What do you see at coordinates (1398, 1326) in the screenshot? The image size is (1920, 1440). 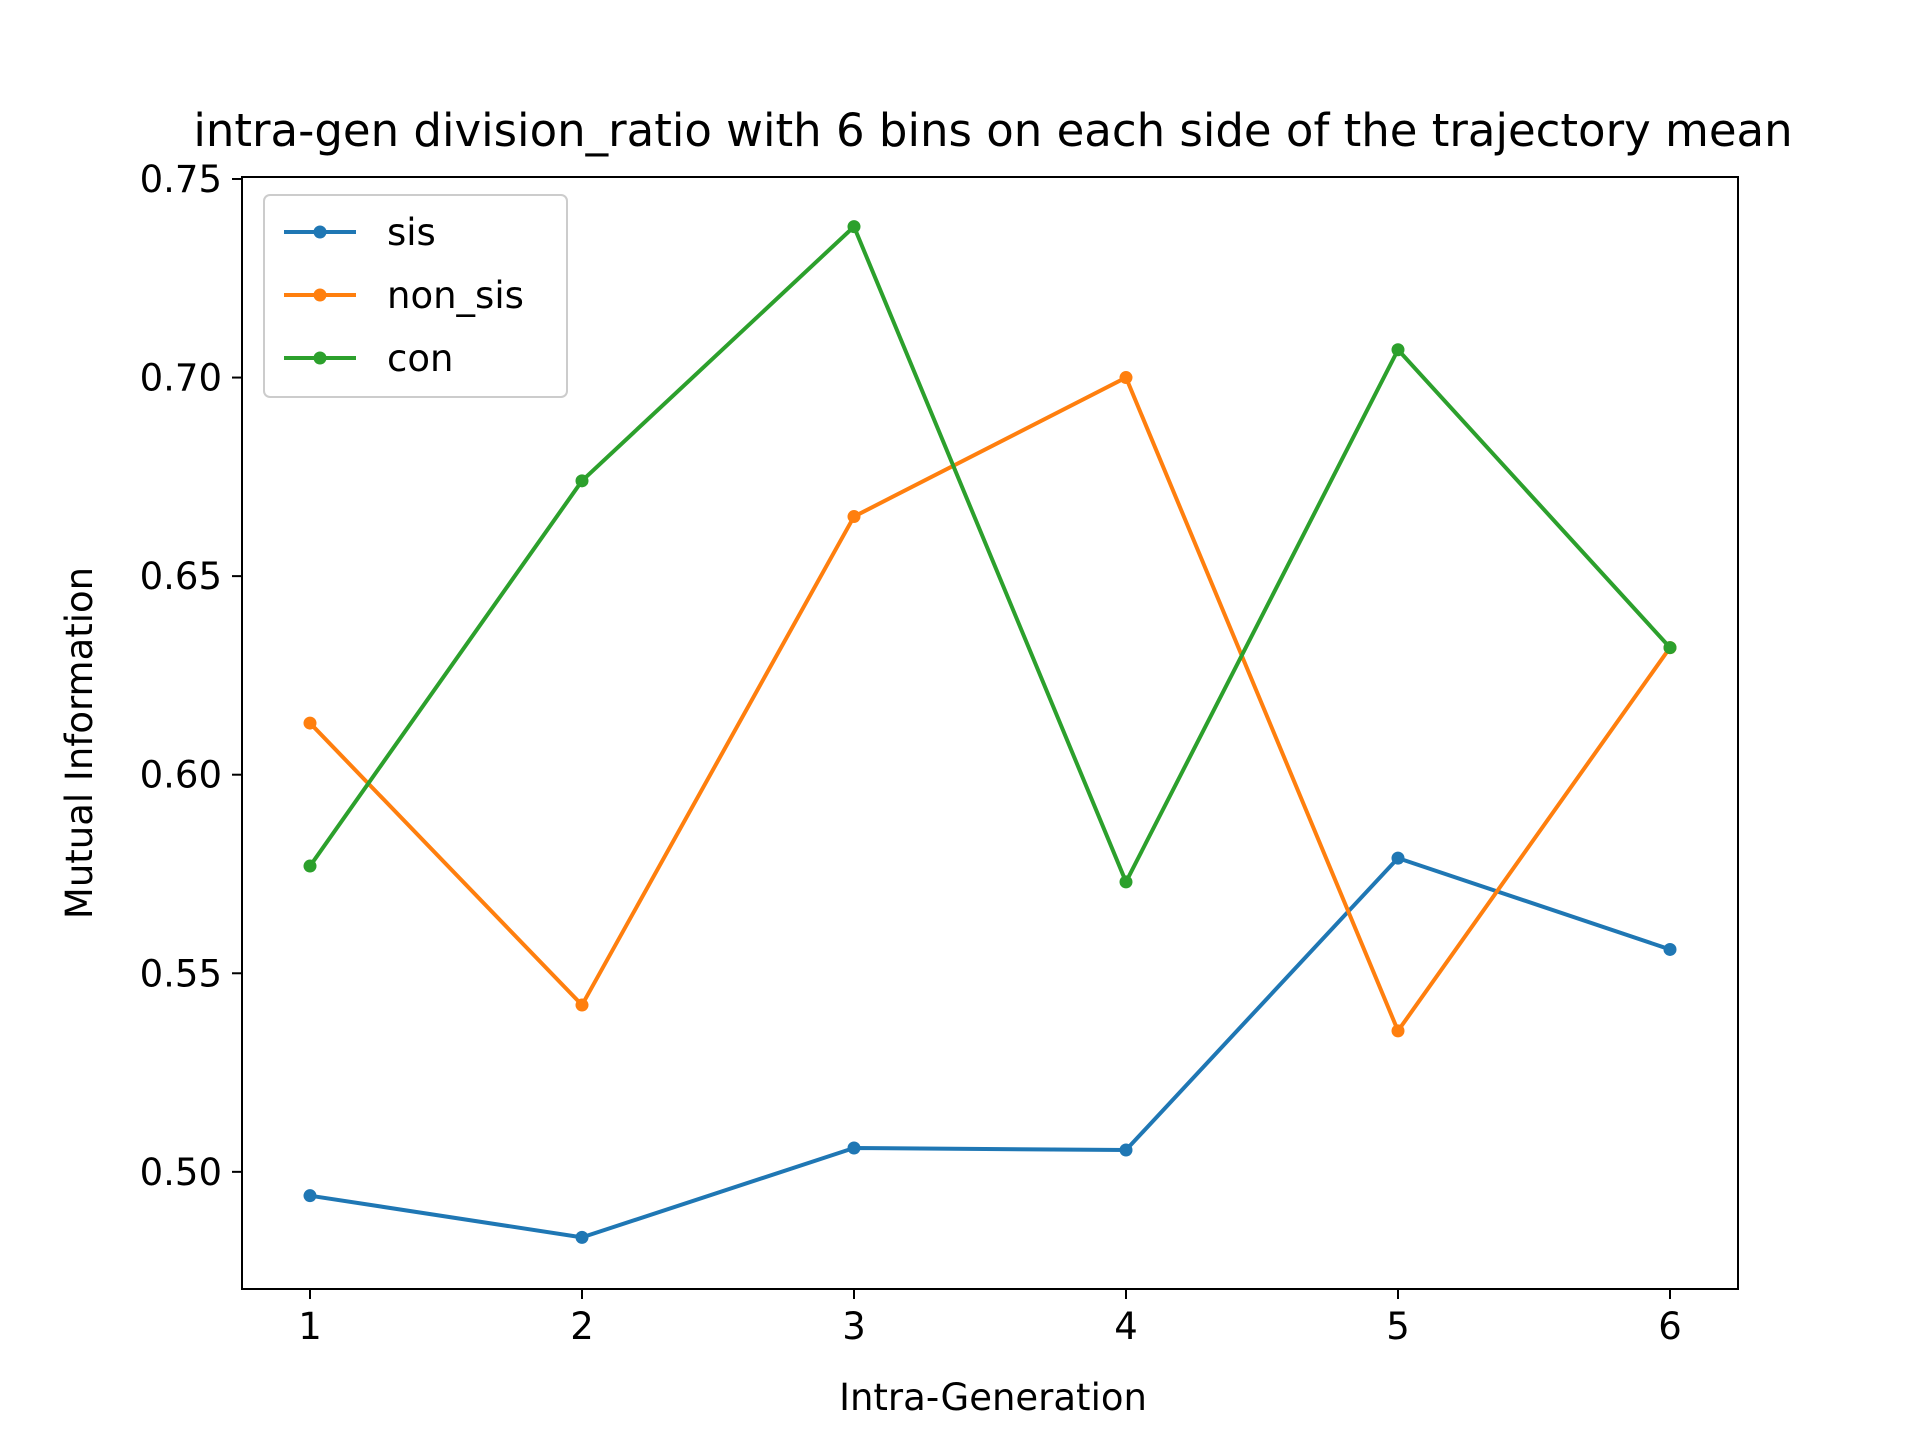 I see `x-tick-label: 5` at bounding box center [1398, 1326].